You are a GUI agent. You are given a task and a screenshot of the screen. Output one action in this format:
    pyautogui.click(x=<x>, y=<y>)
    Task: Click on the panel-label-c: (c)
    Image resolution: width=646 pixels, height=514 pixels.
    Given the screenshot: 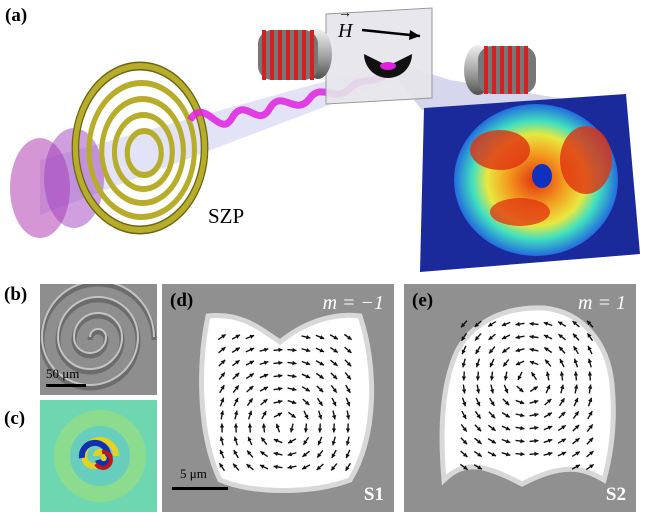 What is the action you would take?
    pyautogui.click(x=15, y=418)
    